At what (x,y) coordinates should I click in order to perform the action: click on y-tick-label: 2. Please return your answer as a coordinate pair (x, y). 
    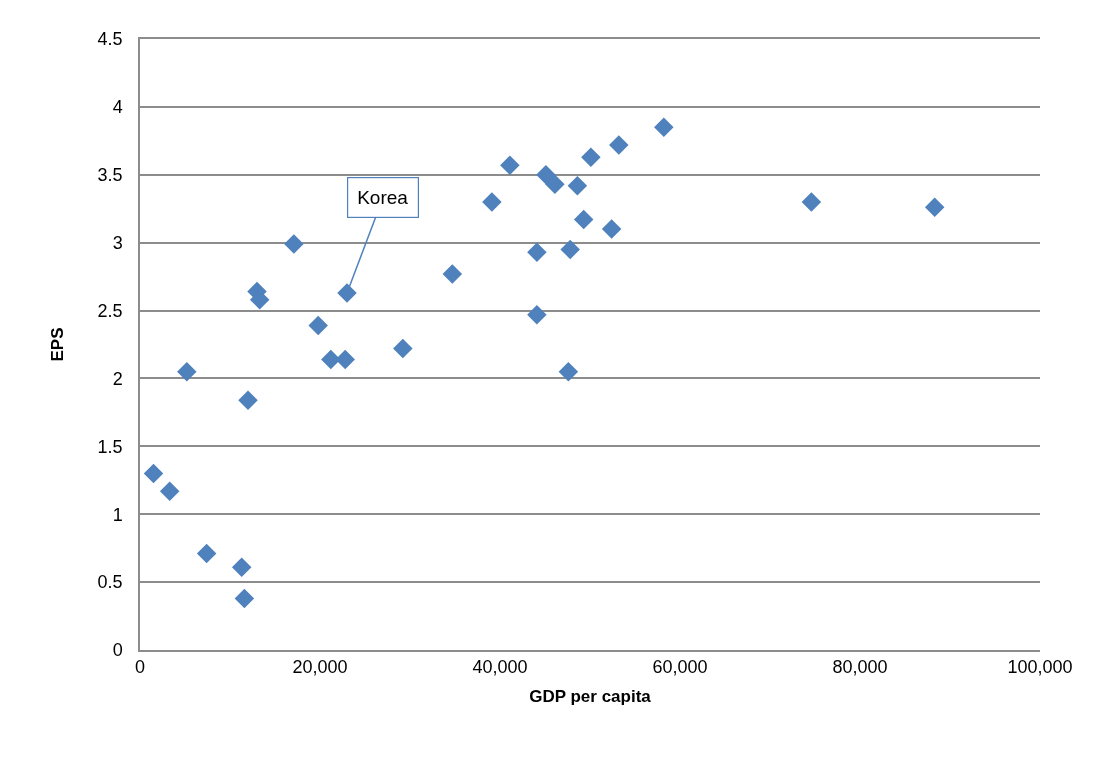
    Looking at the image, I should click on (117, 378).